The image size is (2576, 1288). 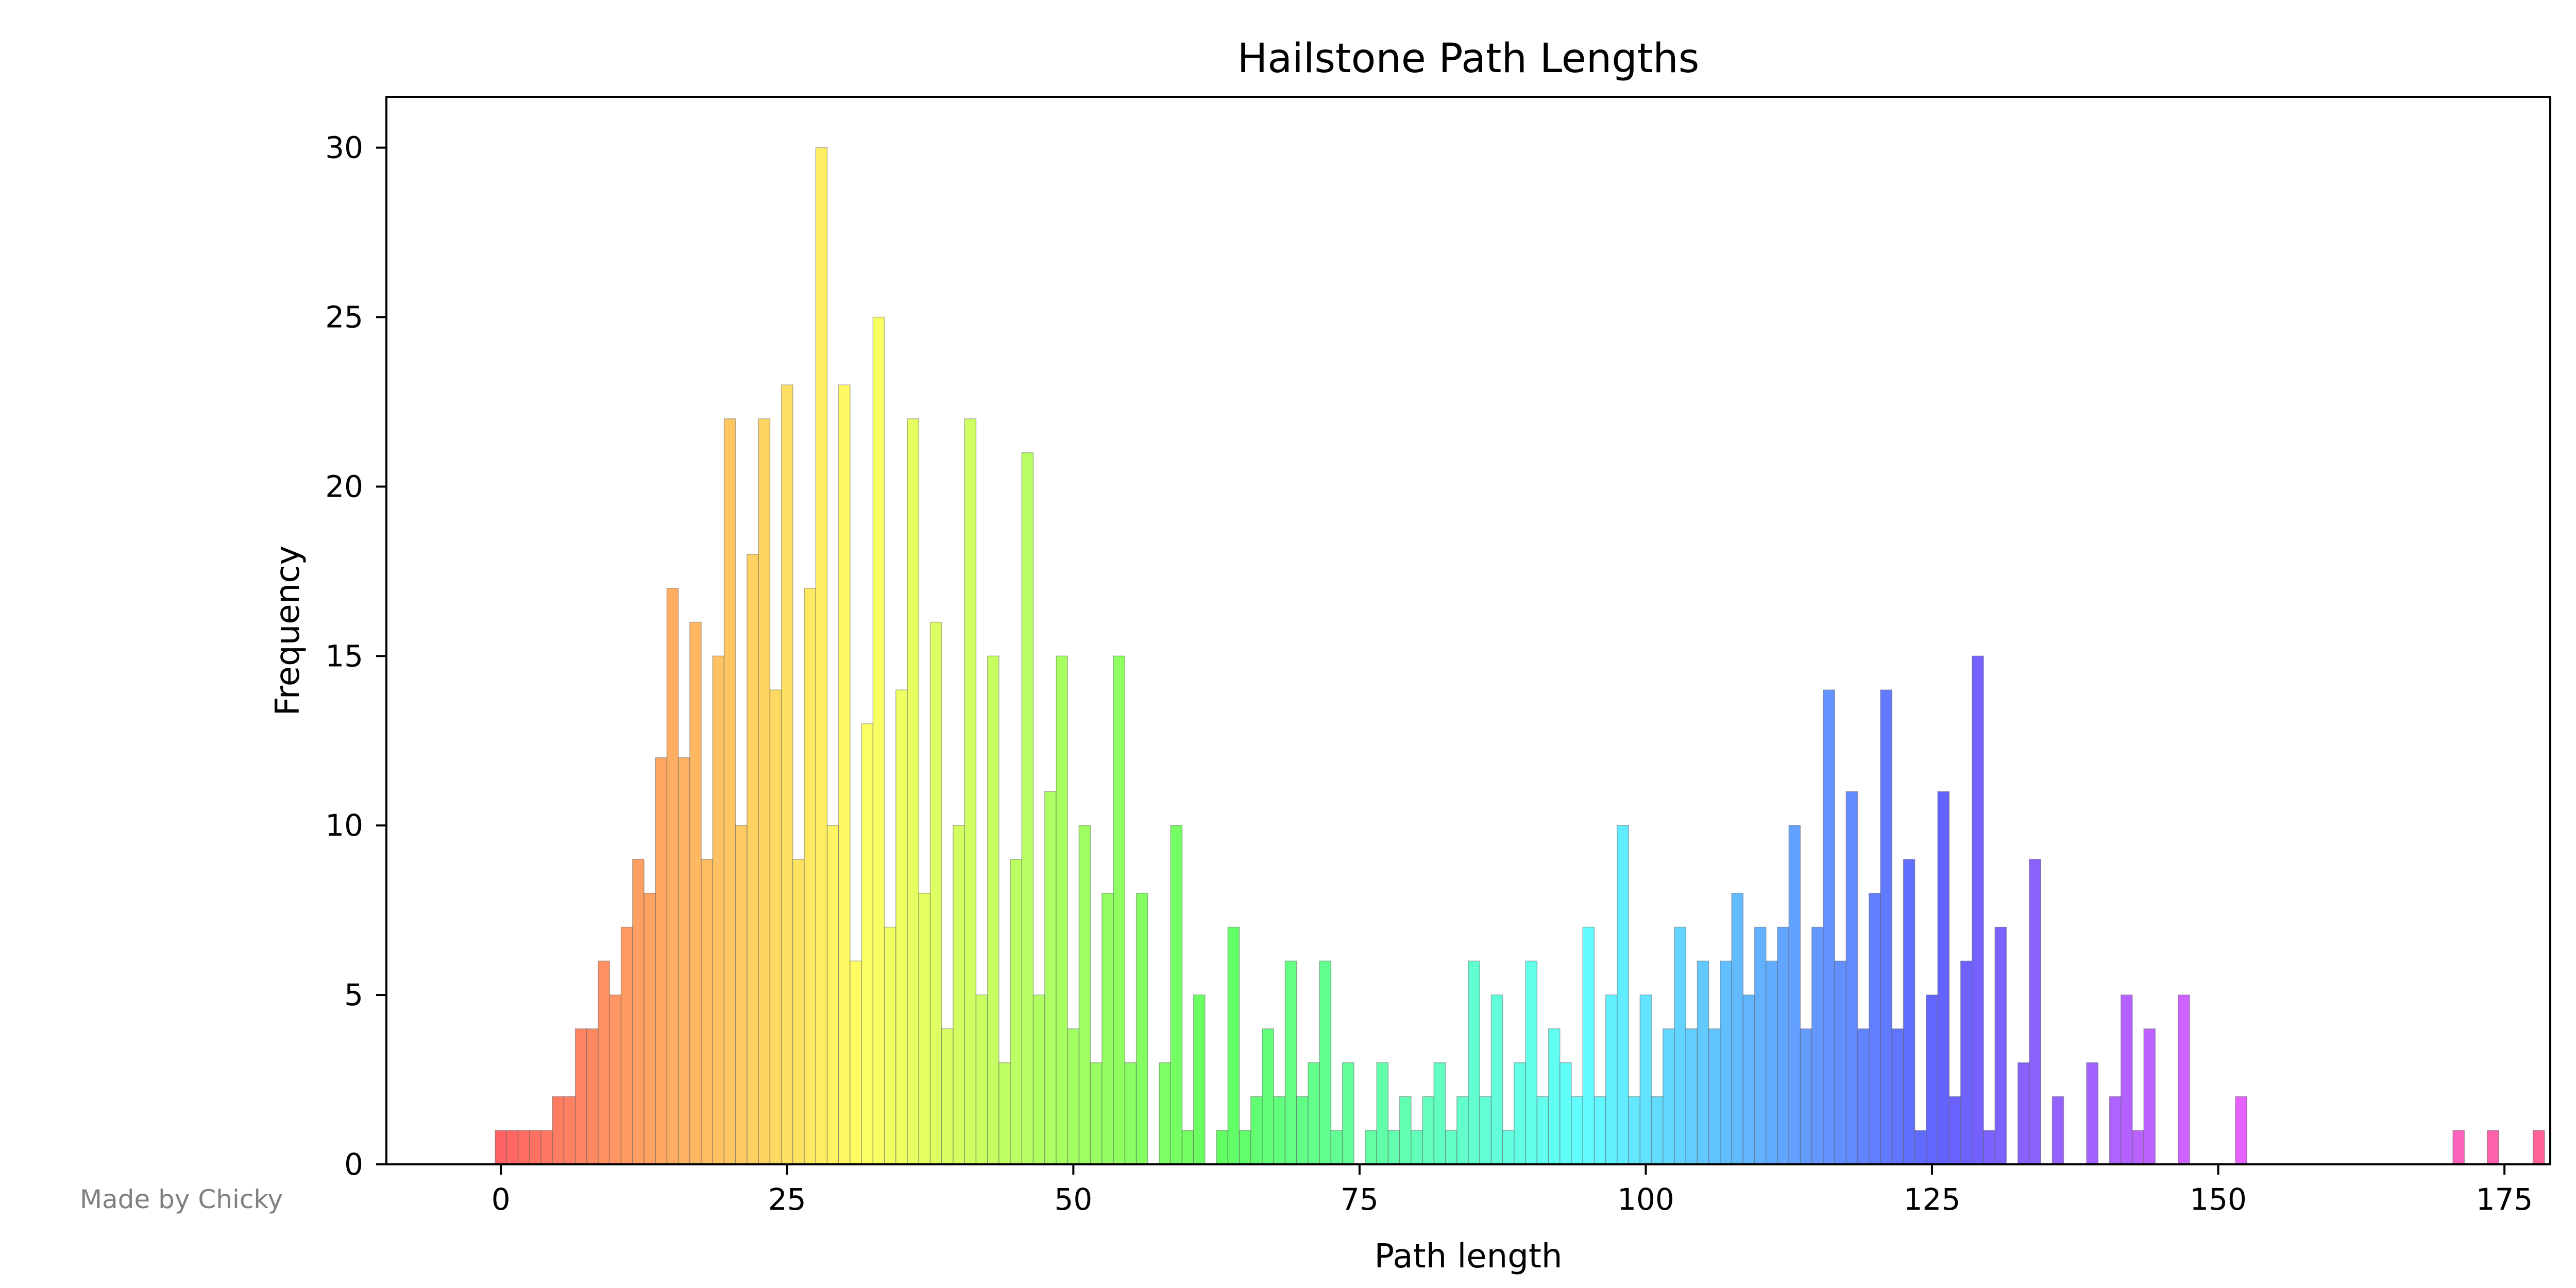 What do you see at coordinates (1645, 1199) in the screenshot?
I see `x-tick-label: 100` at bounding box center [1645, 1199].